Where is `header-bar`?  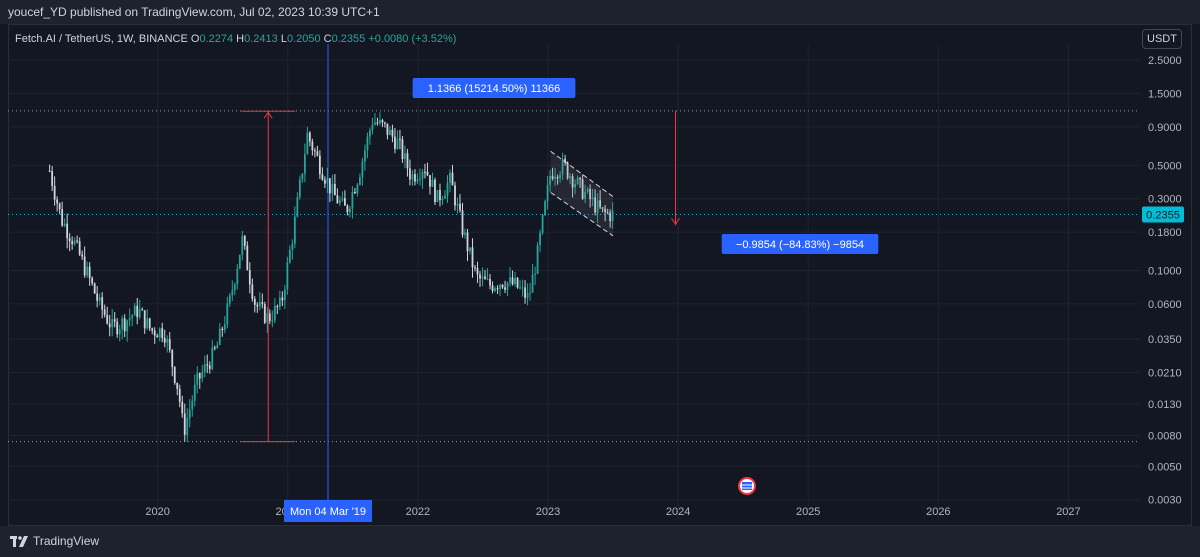
header-bar is located at coordinates (600, 12).